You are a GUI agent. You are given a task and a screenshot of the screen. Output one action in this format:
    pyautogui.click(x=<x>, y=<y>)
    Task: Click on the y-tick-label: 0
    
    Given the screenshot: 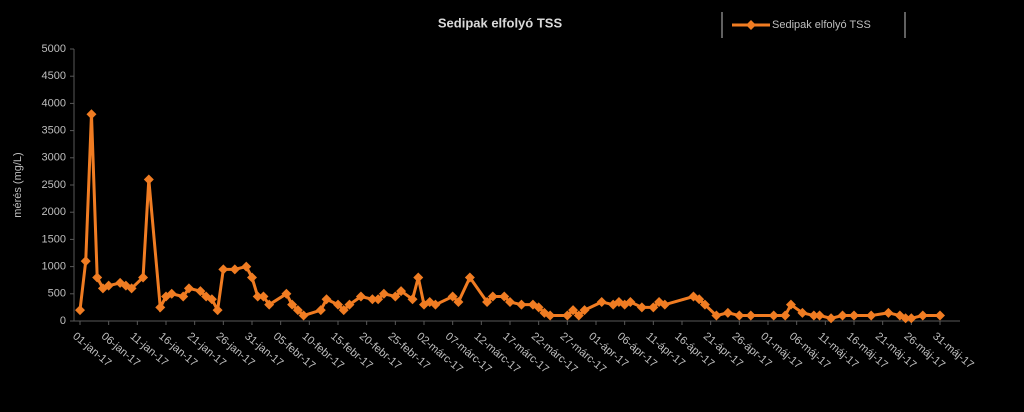 What is the action you would take?
    pyautogui.click(x=63, y=321)
    